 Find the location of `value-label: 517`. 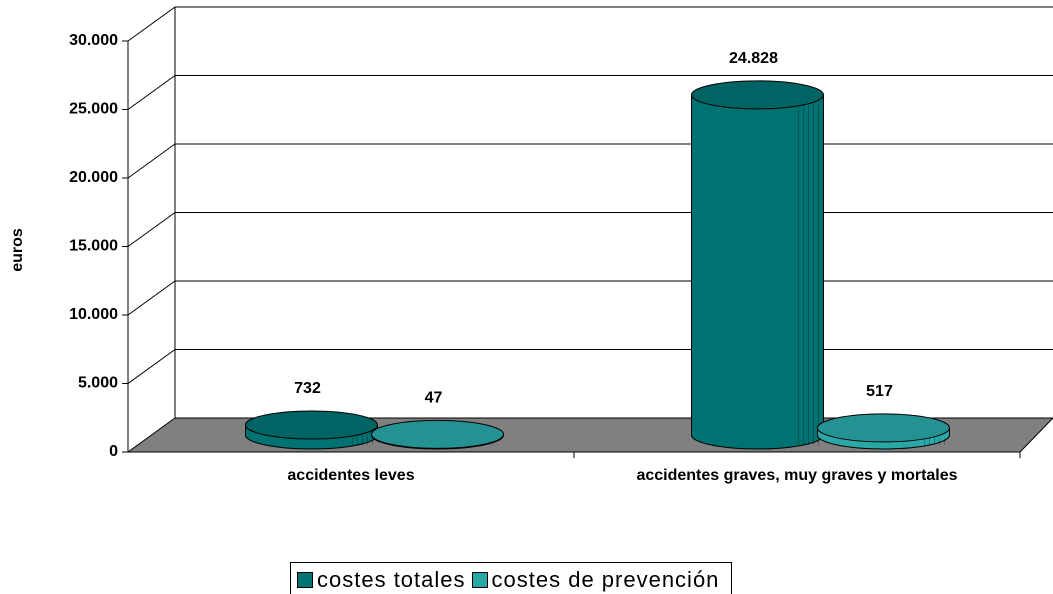

value-label: 517 is located at coordinates (879, 391).